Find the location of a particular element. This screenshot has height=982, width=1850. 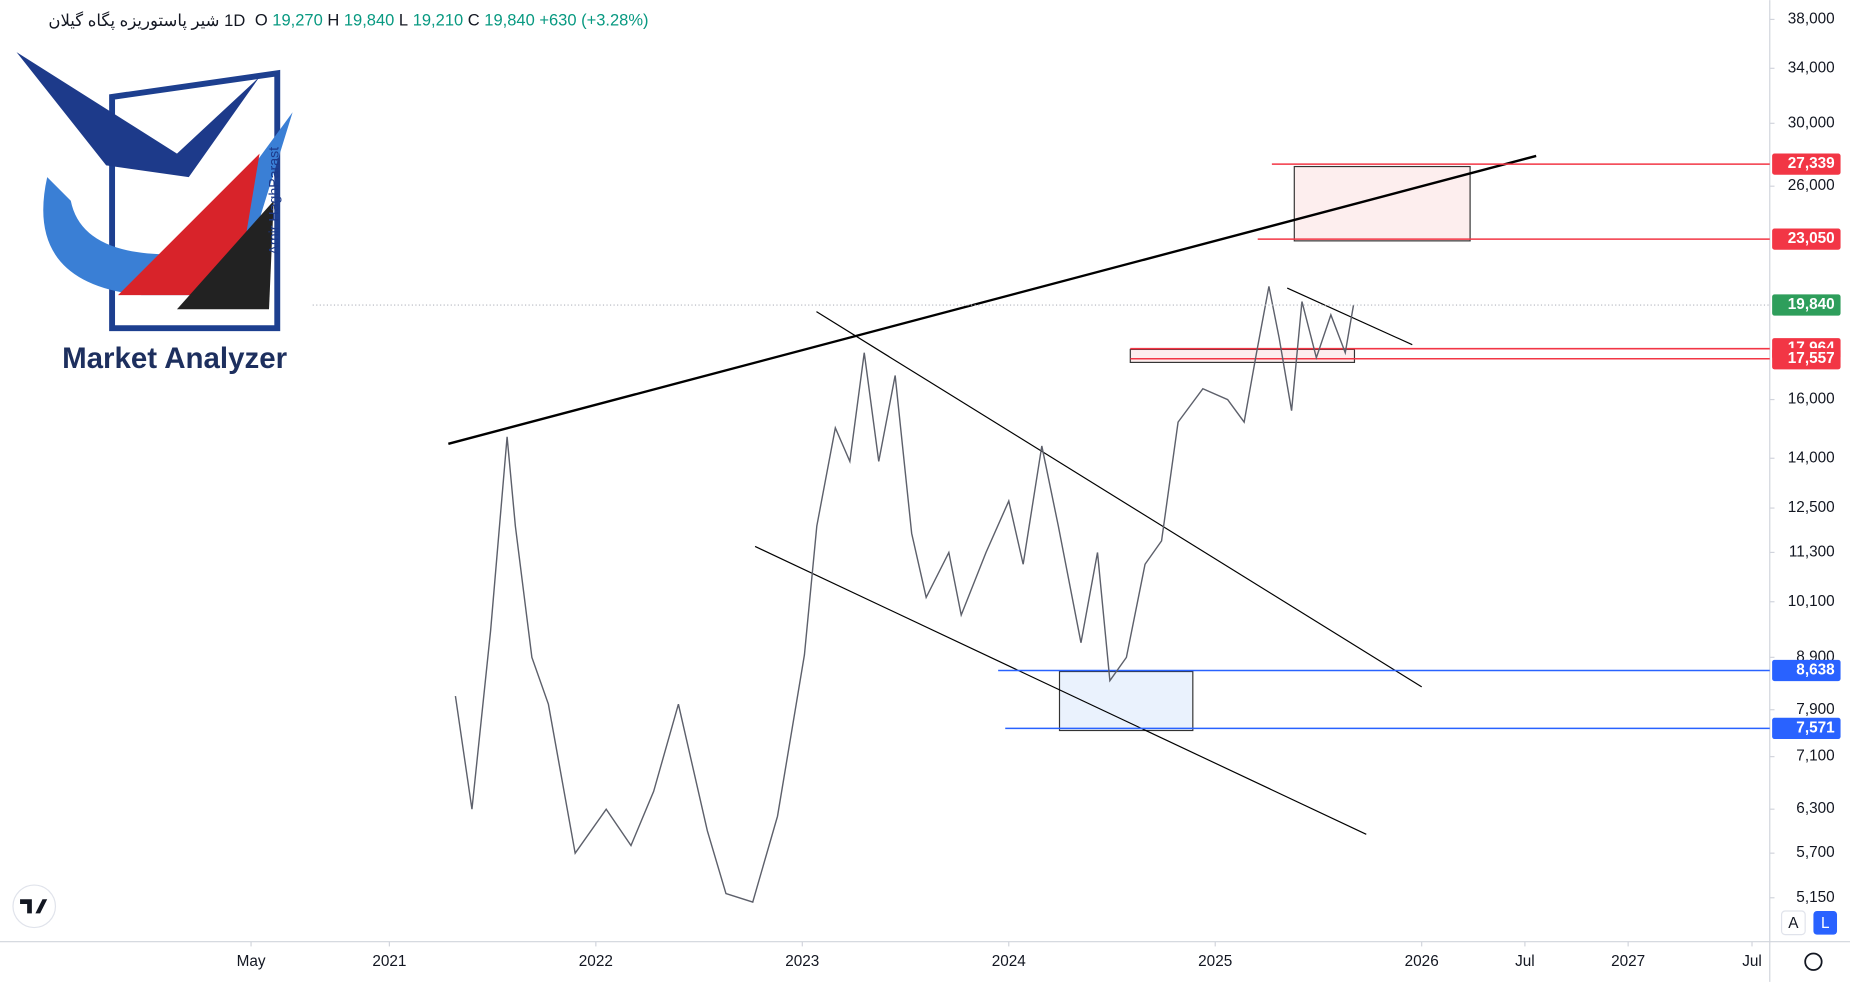

x-tick-label: 2027 is located at coordinates (1628, 961).